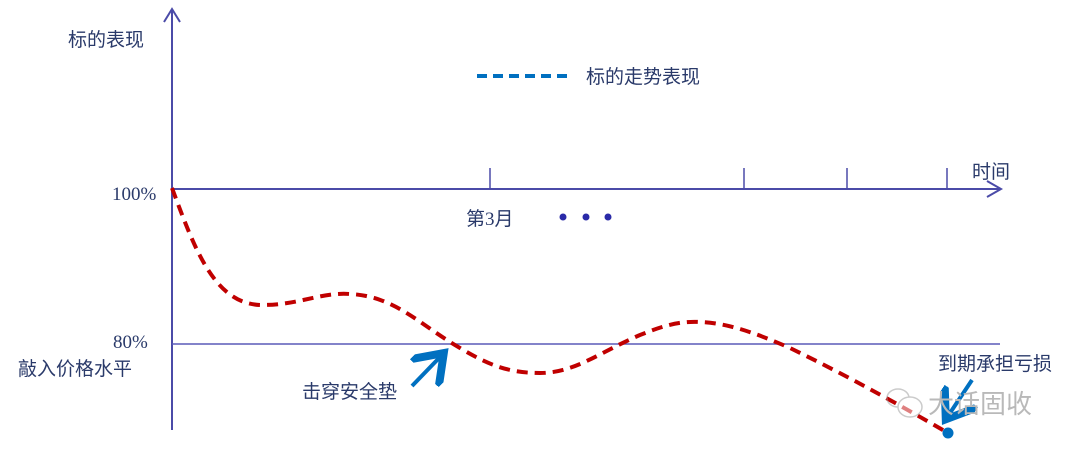 This screenshot has height=451, width=1080. What do you see at coordinates (904, 403) in the screenshot?
I see `wechat-icon` at bounding box center [904, 403].